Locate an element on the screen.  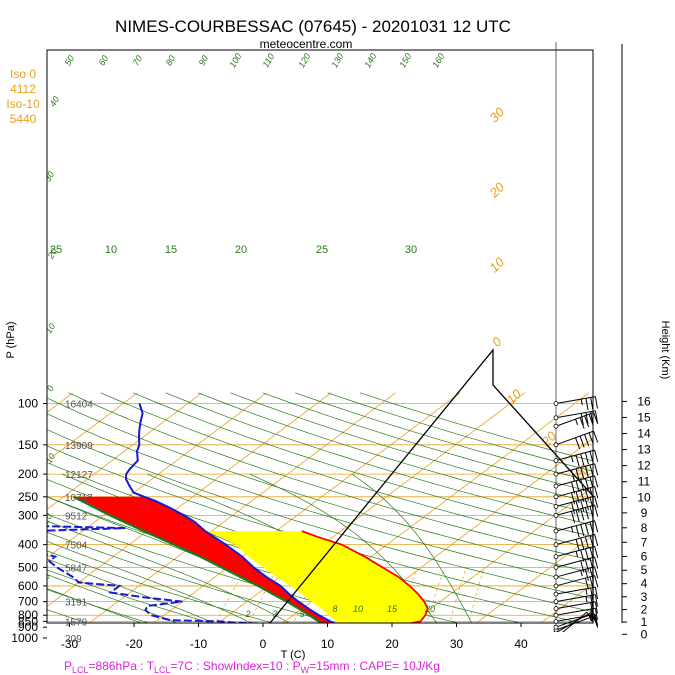
temperature-tick-label: 10 is located at coordinates (328, 644).